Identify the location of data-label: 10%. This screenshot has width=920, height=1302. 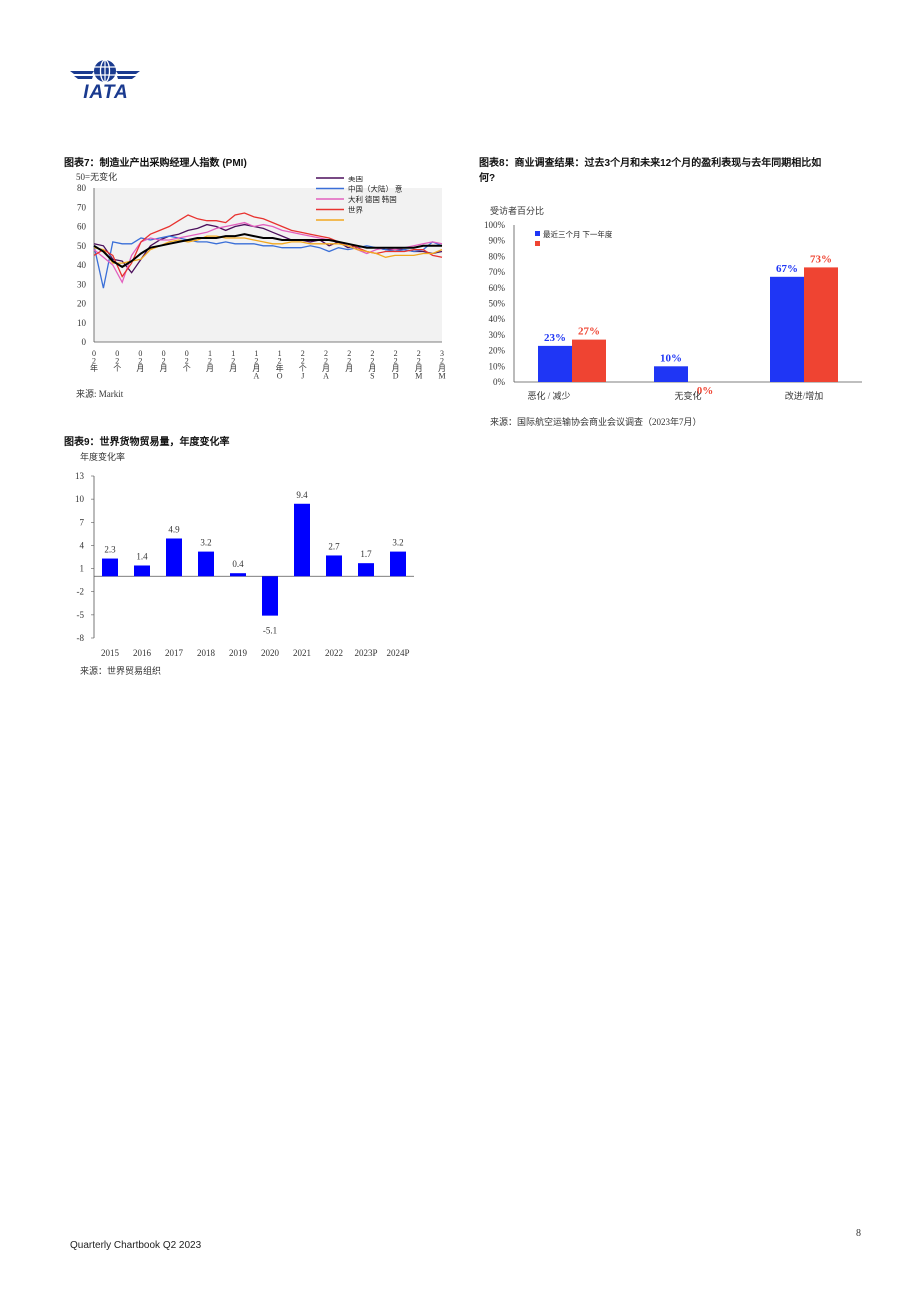
(671, 358).